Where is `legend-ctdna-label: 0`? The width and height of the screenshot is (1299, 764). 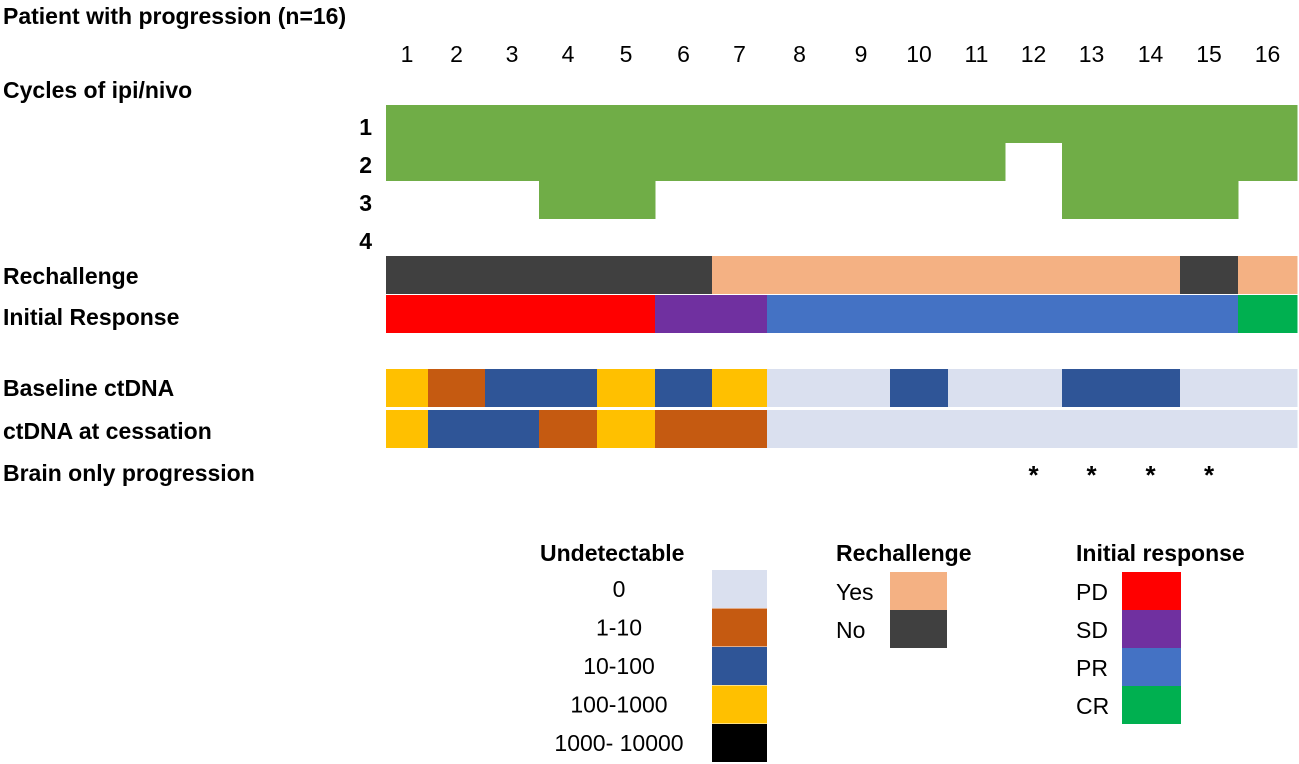
legend-ctdna-label: 0 is located at coordinates (619, 589).